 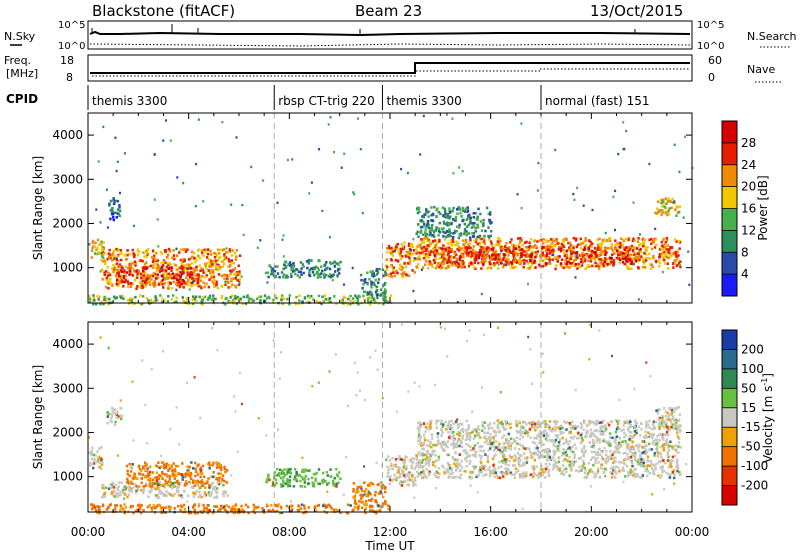 What do you see at coordinates (748, 209) in the screenshot?
I see `colorbar-tick-label: 16` at bounding box center [748, 209].